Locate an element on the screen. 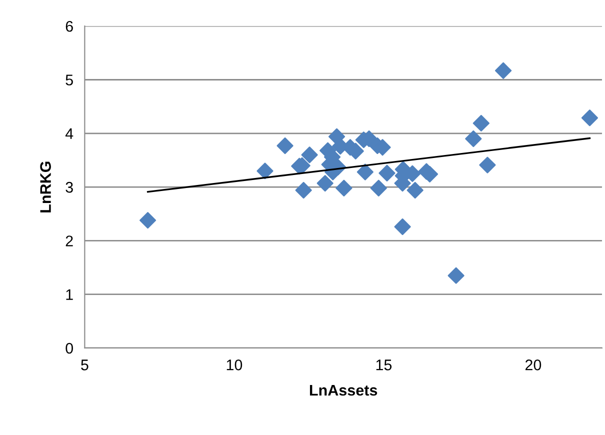 Image resolution: width=605 pixels, height=435 pixels. x-tick-label: 20 is located at coordinates (533, 365).